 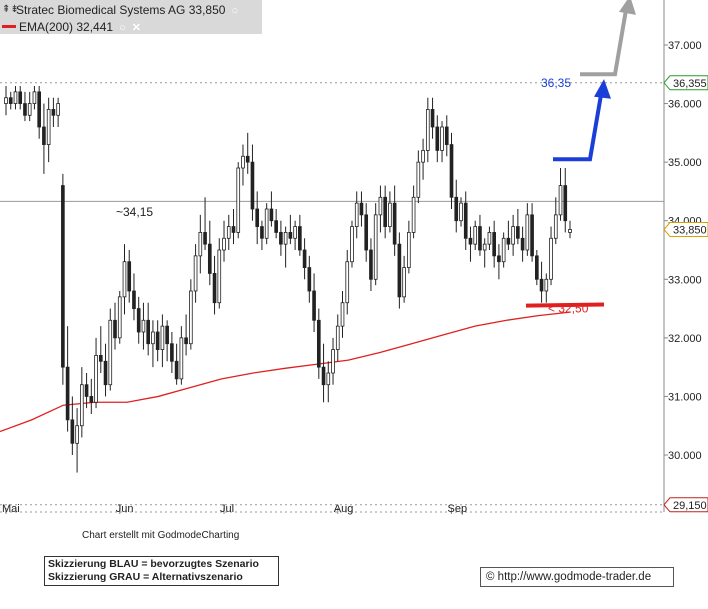 I want to click on x-tick-label: Jul, so click(x=227, y=509).